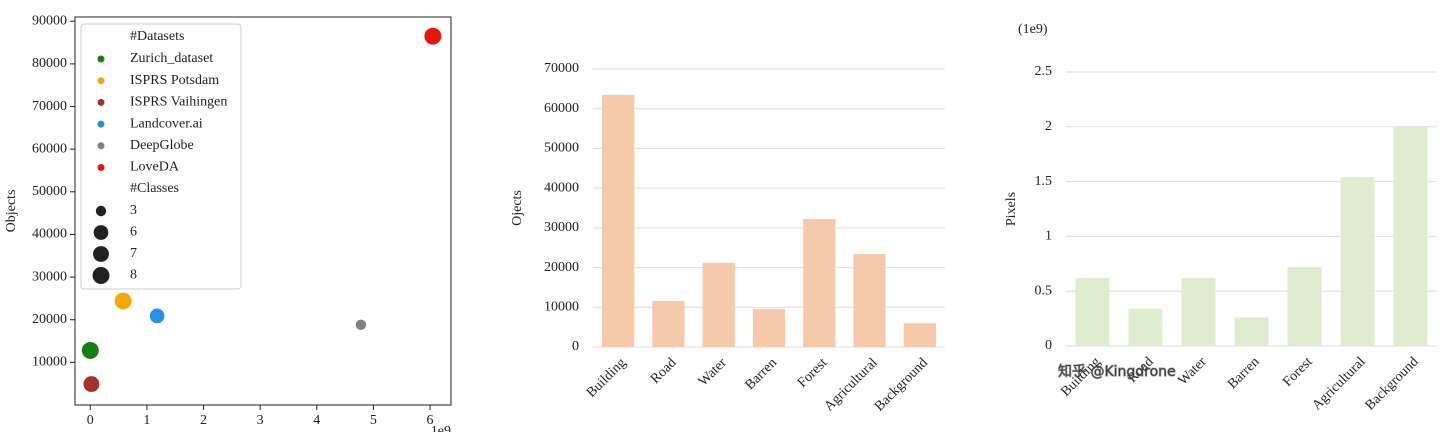  What do you see at coordinates (316, 420) in the screenshot?
I see `x-tick-label: 4` at bounding box center [316, 420].